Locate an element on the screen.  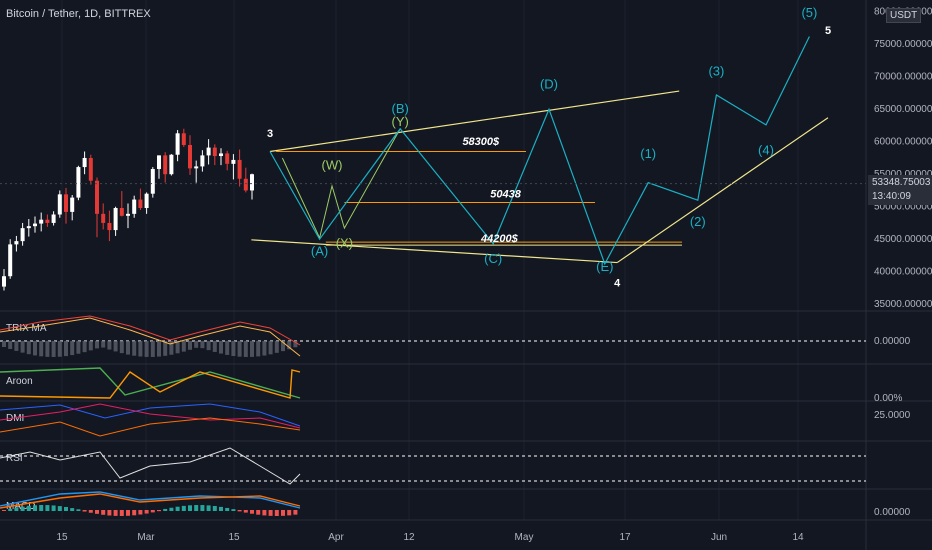
trix-ma-line is located at coordinates (150, 337).